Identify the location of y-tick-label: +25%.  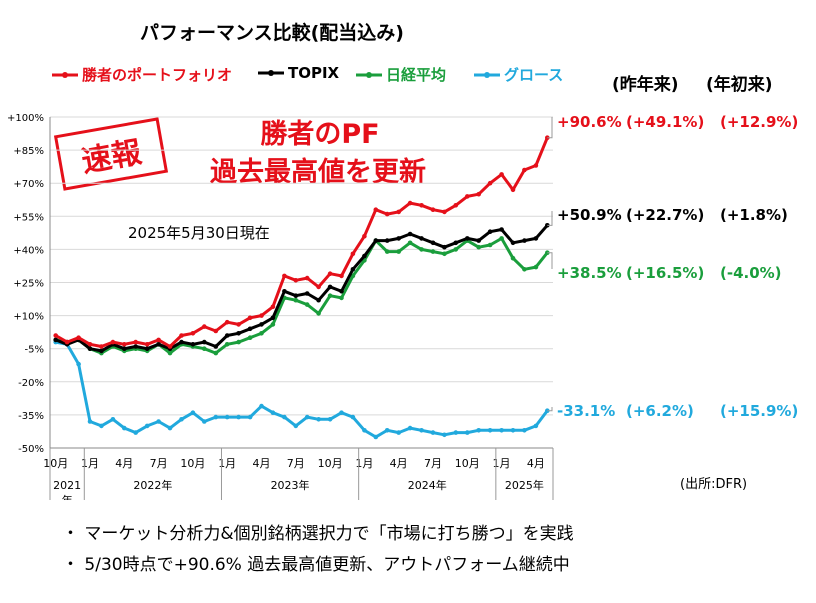
(28, 284).